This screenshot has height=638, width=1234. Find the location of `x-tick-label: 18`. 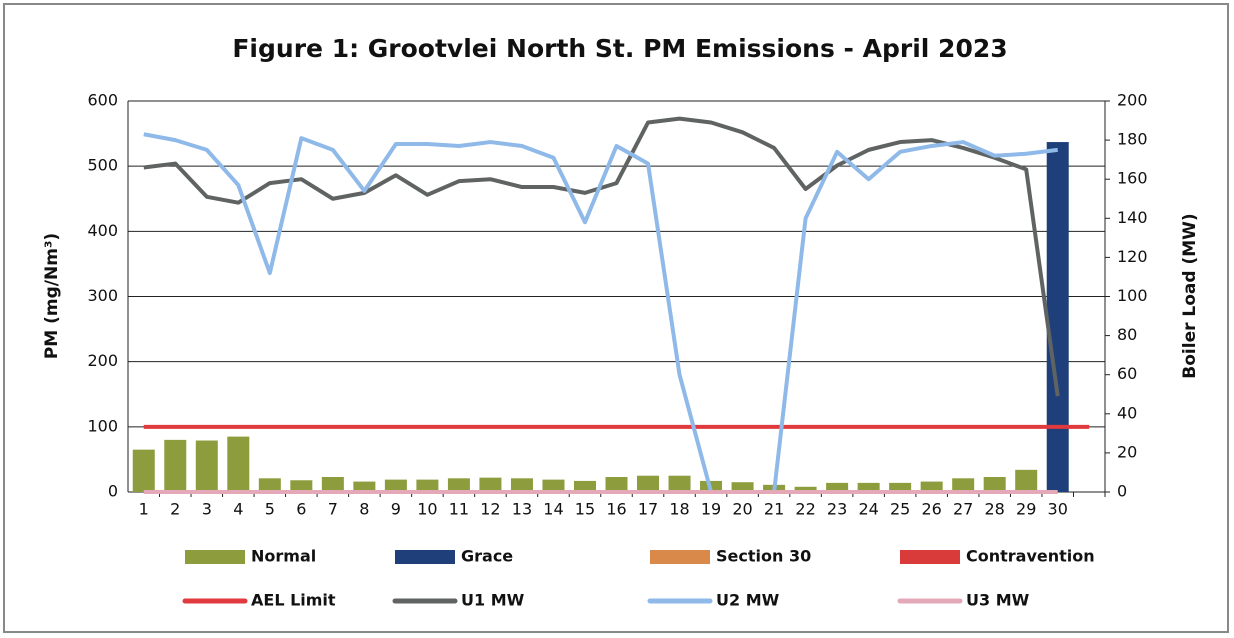

x-tick-label: 18 is located at coordinates (679, 509).